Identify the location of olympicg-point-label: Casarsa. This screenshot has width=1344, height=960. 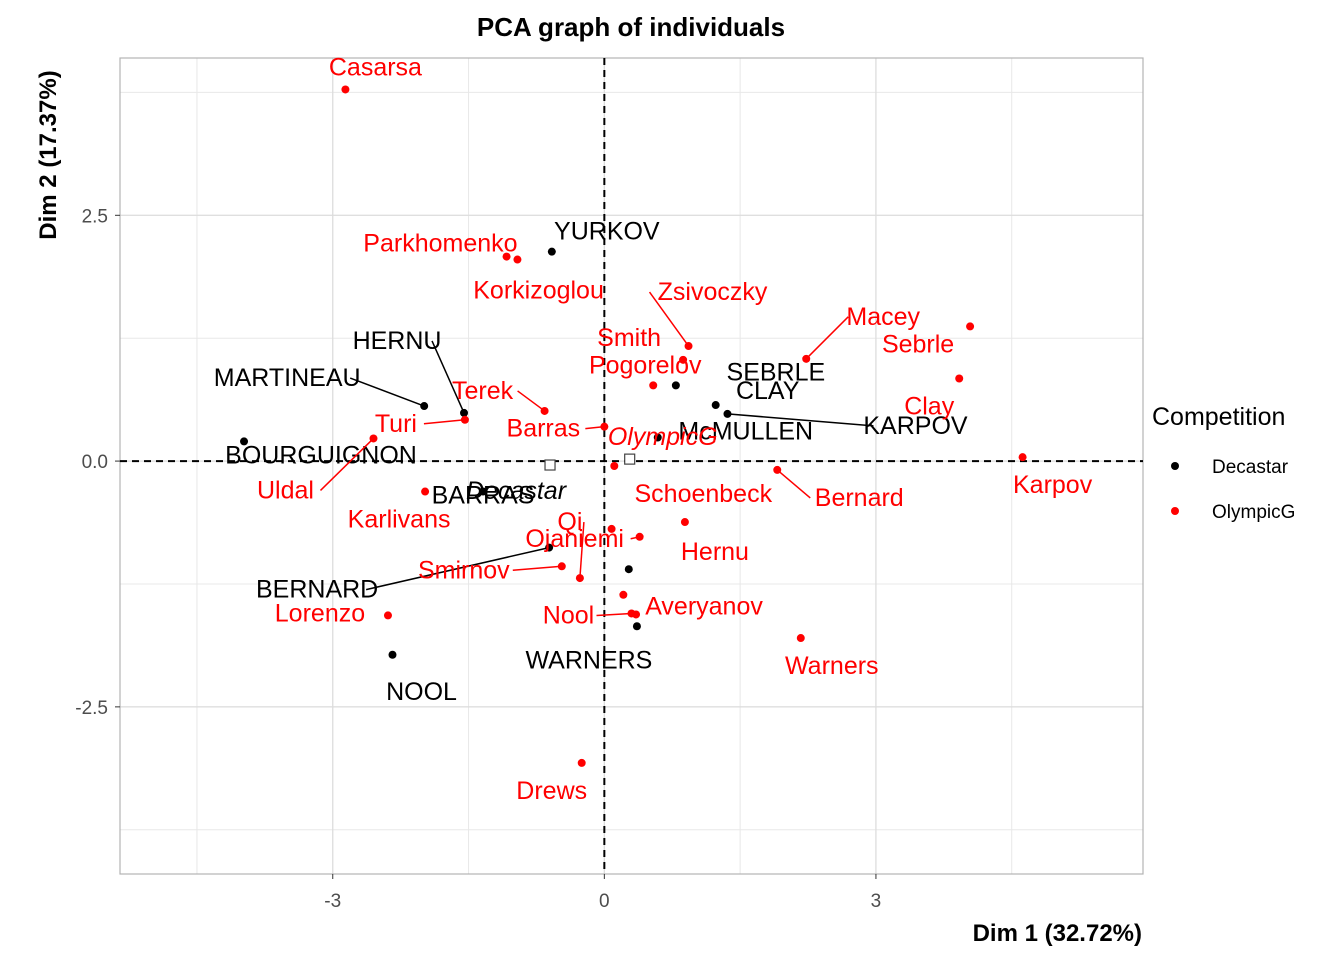
(375, 67).